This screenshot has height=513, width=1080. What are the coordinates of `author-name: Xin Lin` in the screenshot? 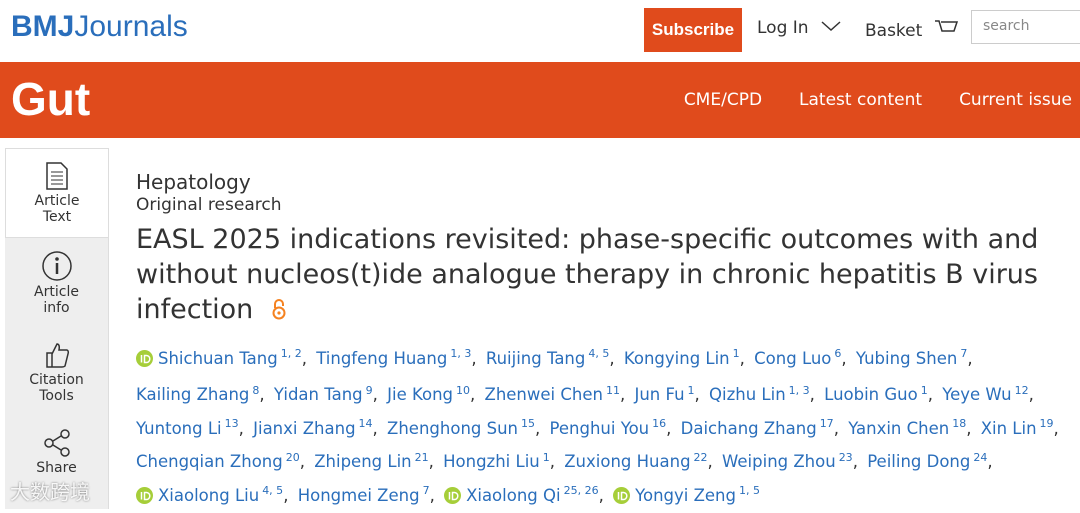 It's located at (1008, 428).